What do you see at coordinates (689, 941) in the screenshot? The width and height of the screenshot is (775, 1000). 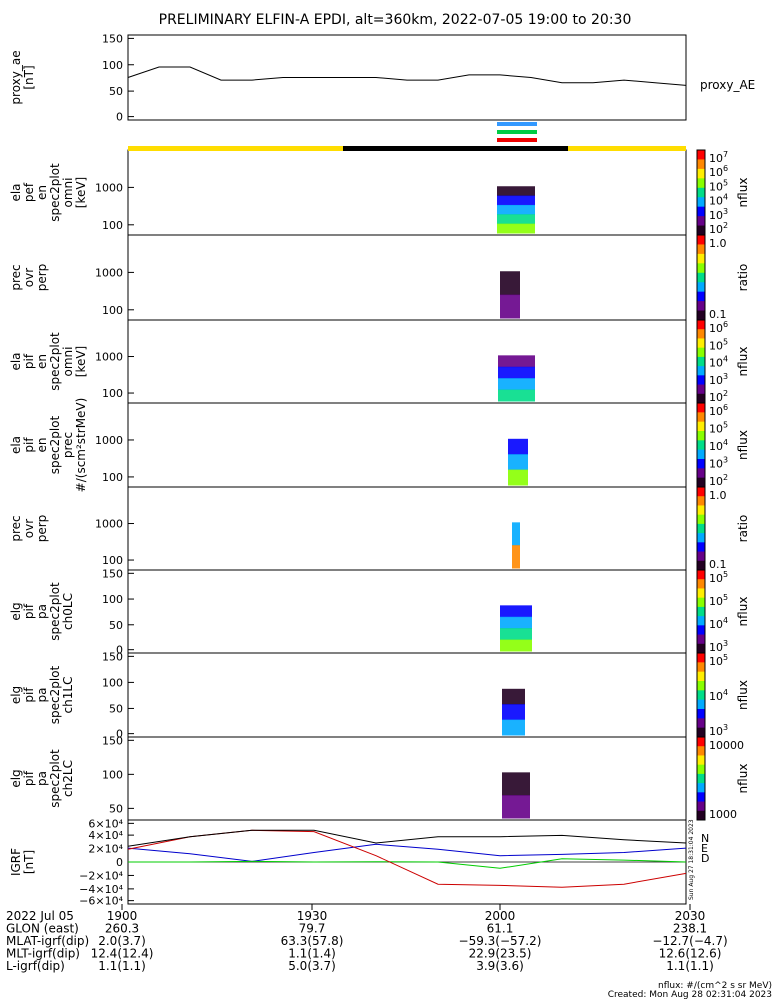 I see `footer-value: −12.7(−4.7)` at bounding box center [689, 941].